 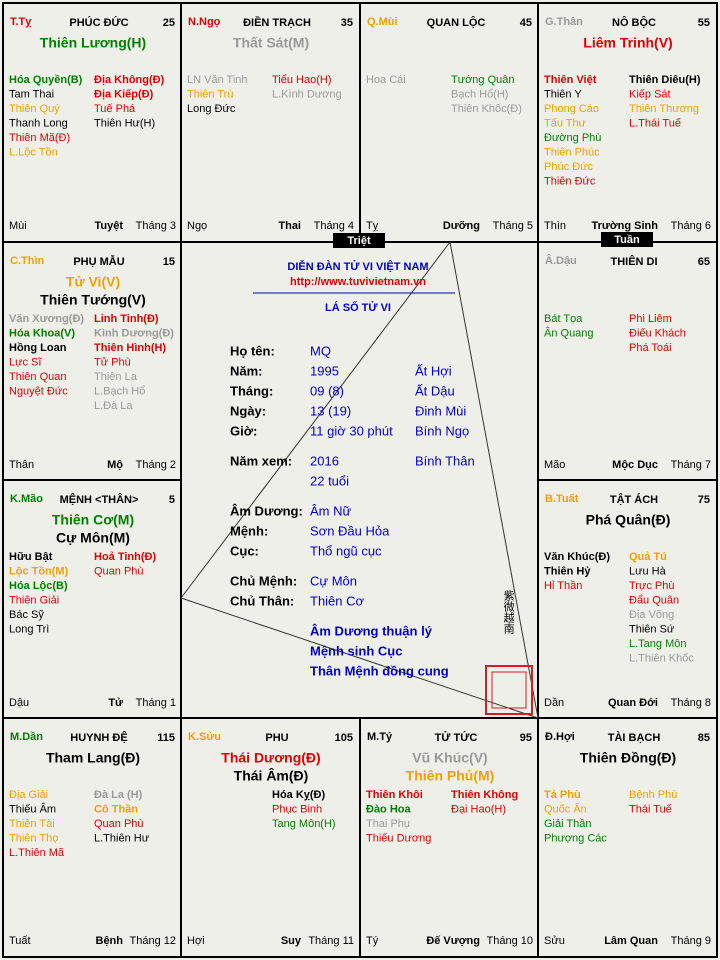 What do you see at coordinates (115, 465) in the screenshot?
I see `stage: Mộ` at bounding box center [115, 465].